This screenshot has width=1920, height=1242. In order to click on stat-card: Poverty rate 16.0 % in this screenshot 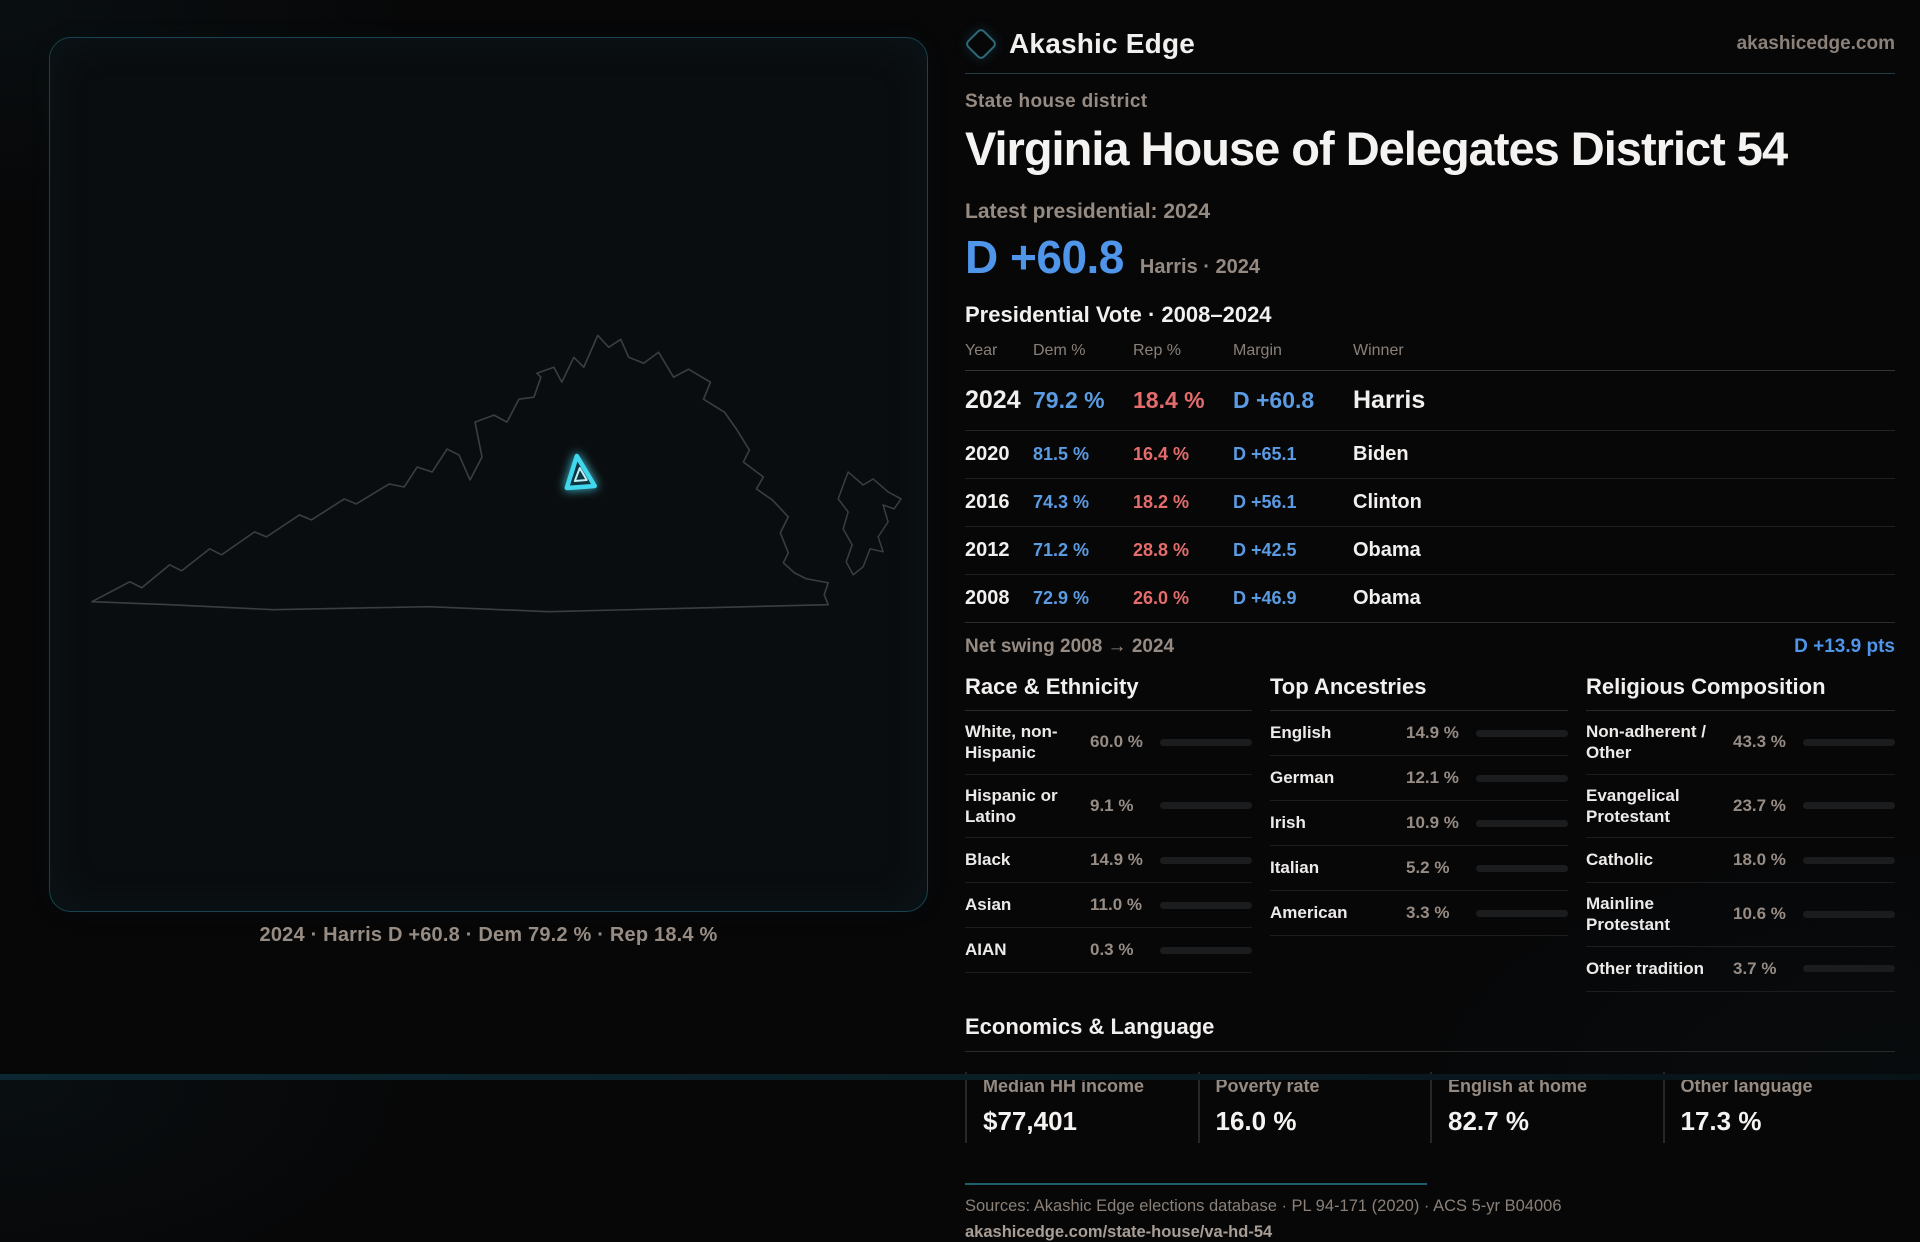, I will do `click(1314, 1107)`.